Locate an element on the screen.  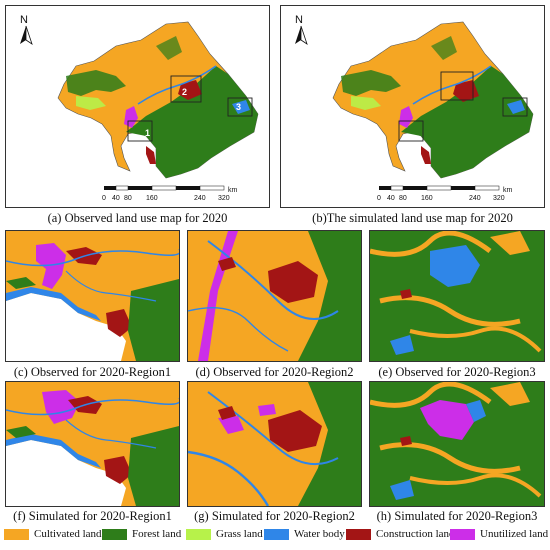
region2-observed-map is located at coordinates (274, 296).